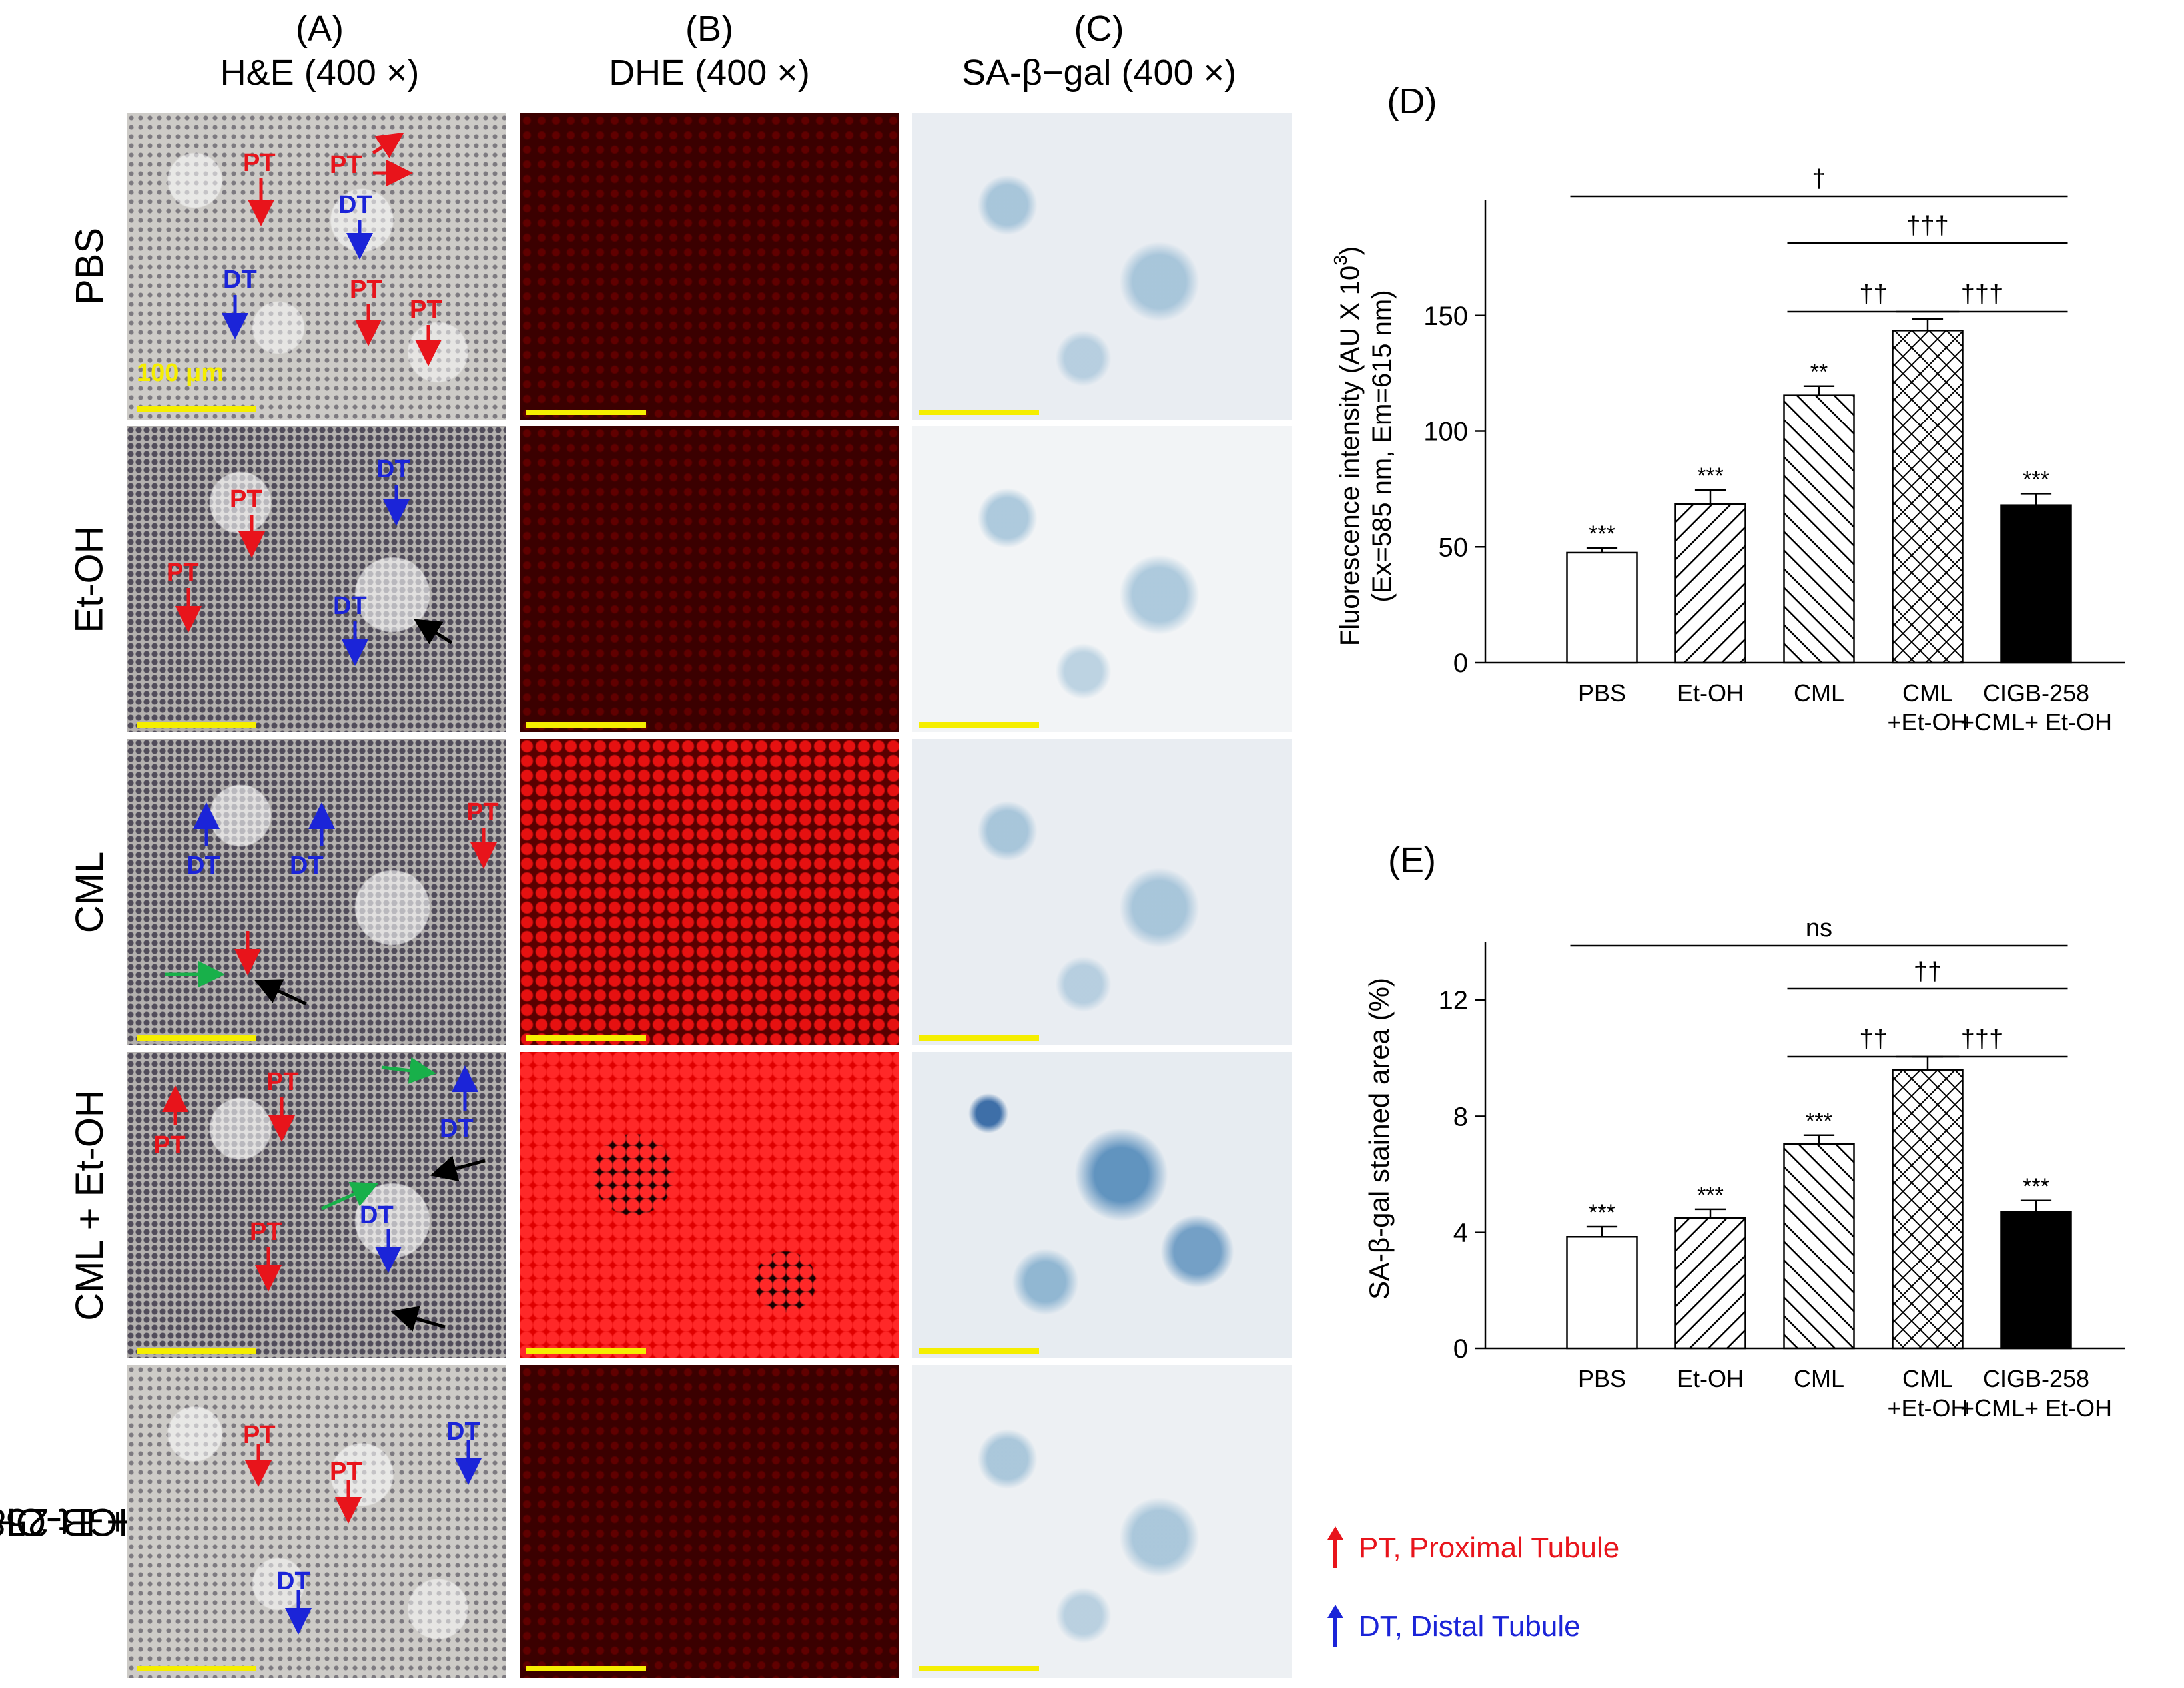  What do you see at coordinates (1454, 547) in the screenshot?
I see `y-tick-label: 50` at bounding box center [1454, 547].